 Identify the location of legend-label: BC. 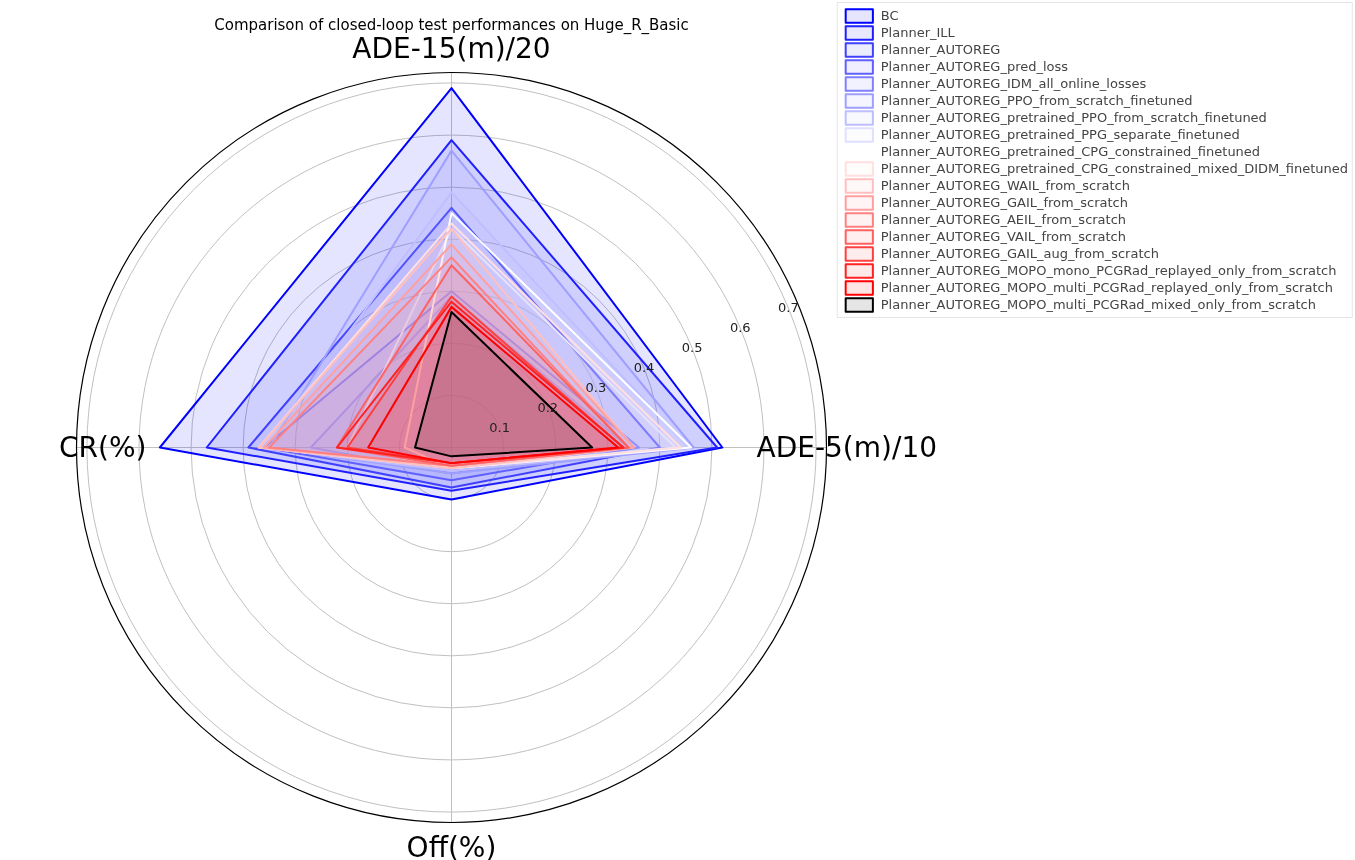
(890, 15).